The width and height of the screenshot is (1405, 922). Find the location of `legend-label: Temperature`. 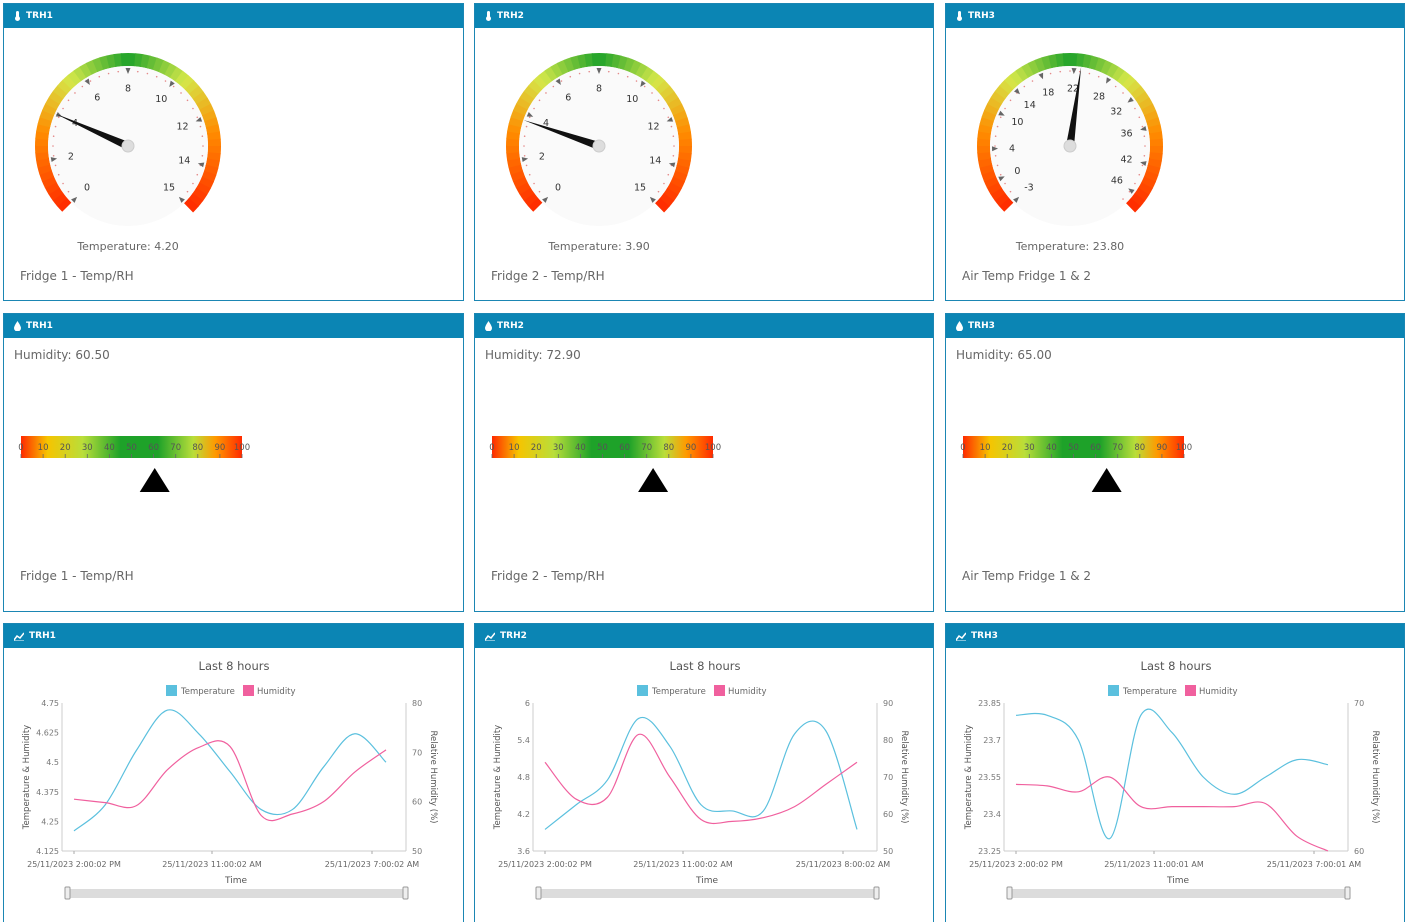

legend-label: Temperature is located at coordinates (207, 692).